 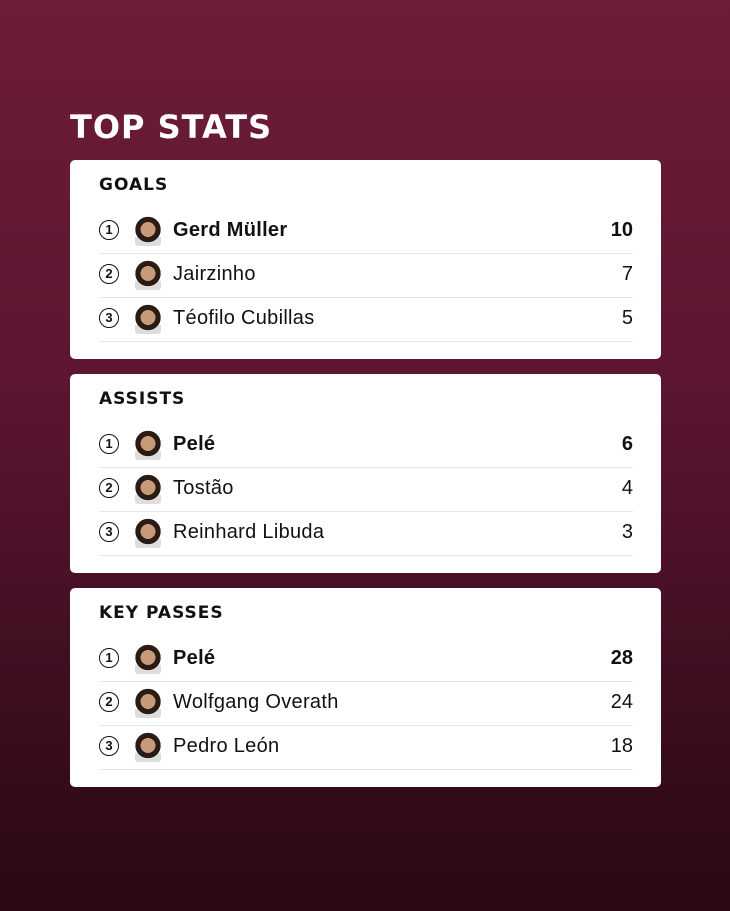 What do you see at coordinates (627, 318) in the screenshot?
I see `stat-value: 5` at bounding box center [627, 318].